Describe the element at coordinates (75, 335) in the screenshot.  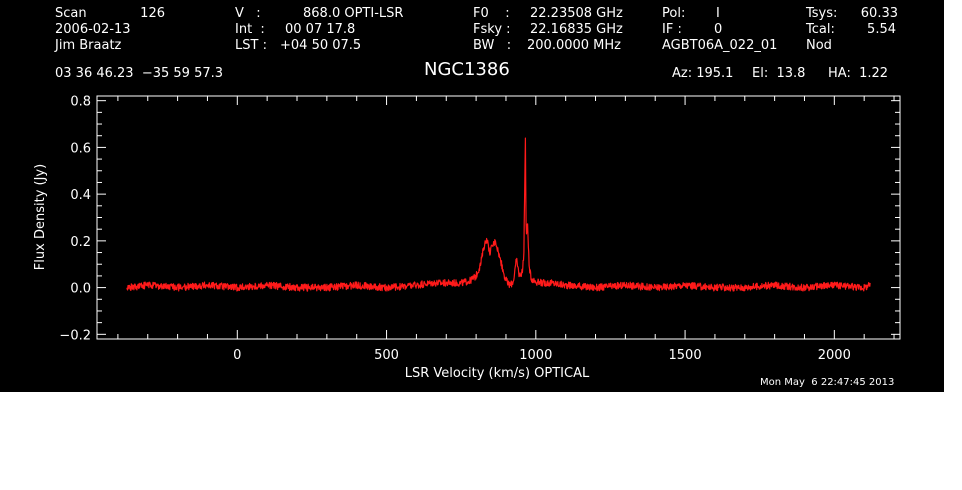
I see `y-tick-label: −0.2` at that location.